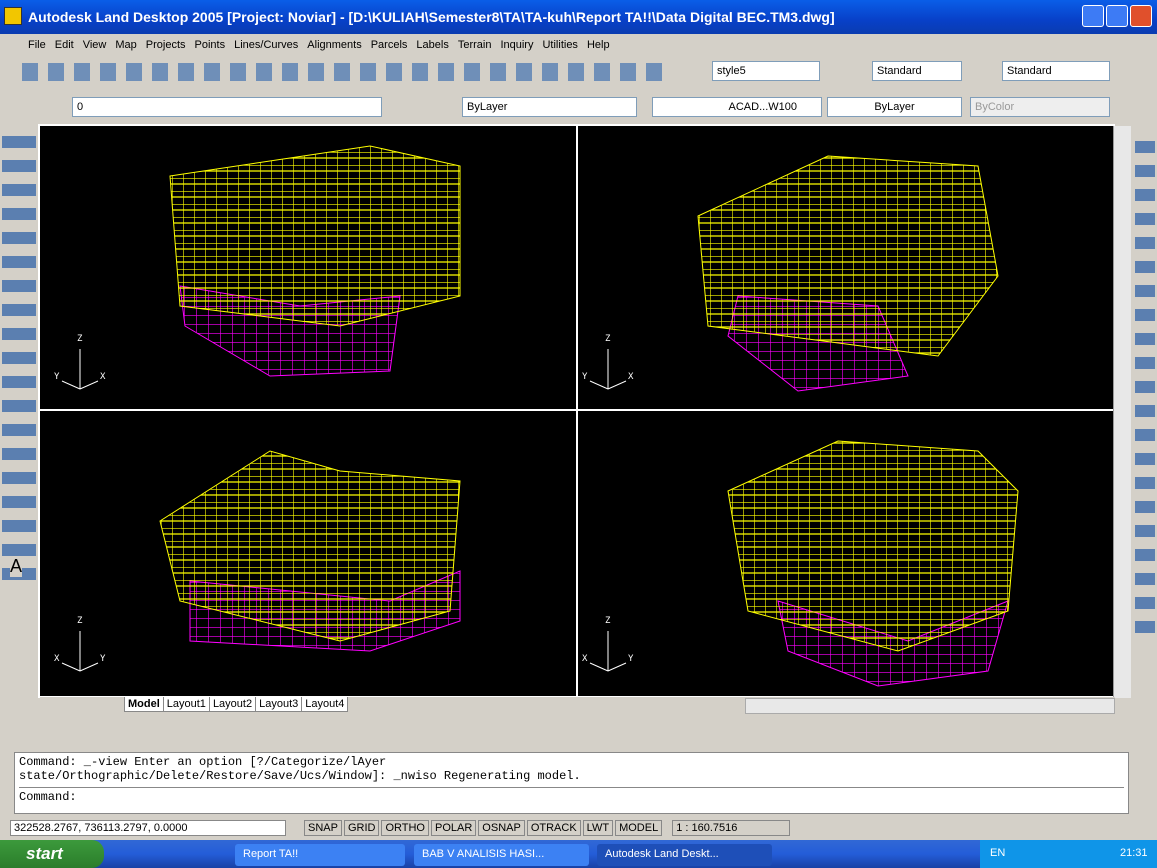 The height and width of the screenshot is (868, 1157). What do you see at coordinates (731, 828) in the screenshot?
I see `viewport-scale: 1 : 160.7516` at bounding box center [731, 828].